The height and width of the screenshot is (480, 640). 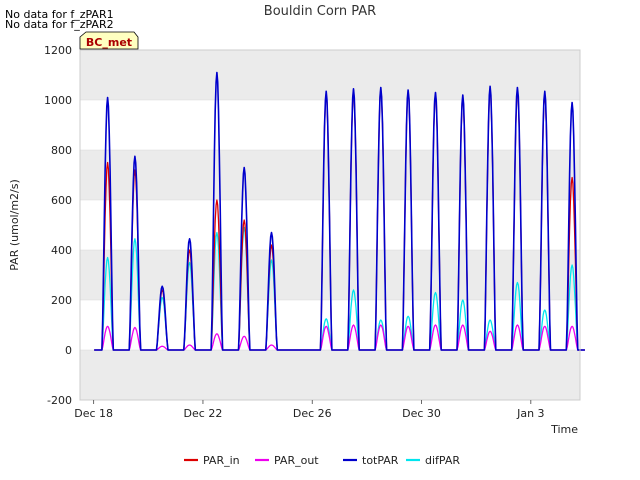 What do you see at coordinates (312, 413) in the screenshot?
I see `x-tick-label-2: Dec 26` at bounding box center [312, 413].